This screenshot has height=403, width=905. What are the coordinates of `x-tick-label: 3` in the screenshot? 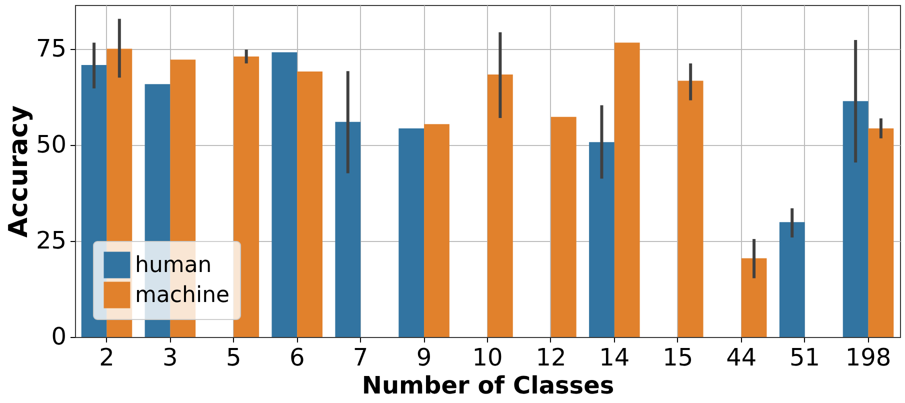 It's located at (170, 358).